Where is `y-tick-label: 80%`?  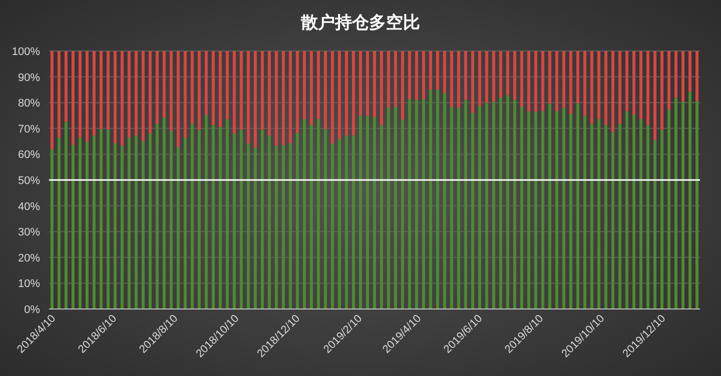
y-tick-label: 80% is located at coordinates (29, 104).